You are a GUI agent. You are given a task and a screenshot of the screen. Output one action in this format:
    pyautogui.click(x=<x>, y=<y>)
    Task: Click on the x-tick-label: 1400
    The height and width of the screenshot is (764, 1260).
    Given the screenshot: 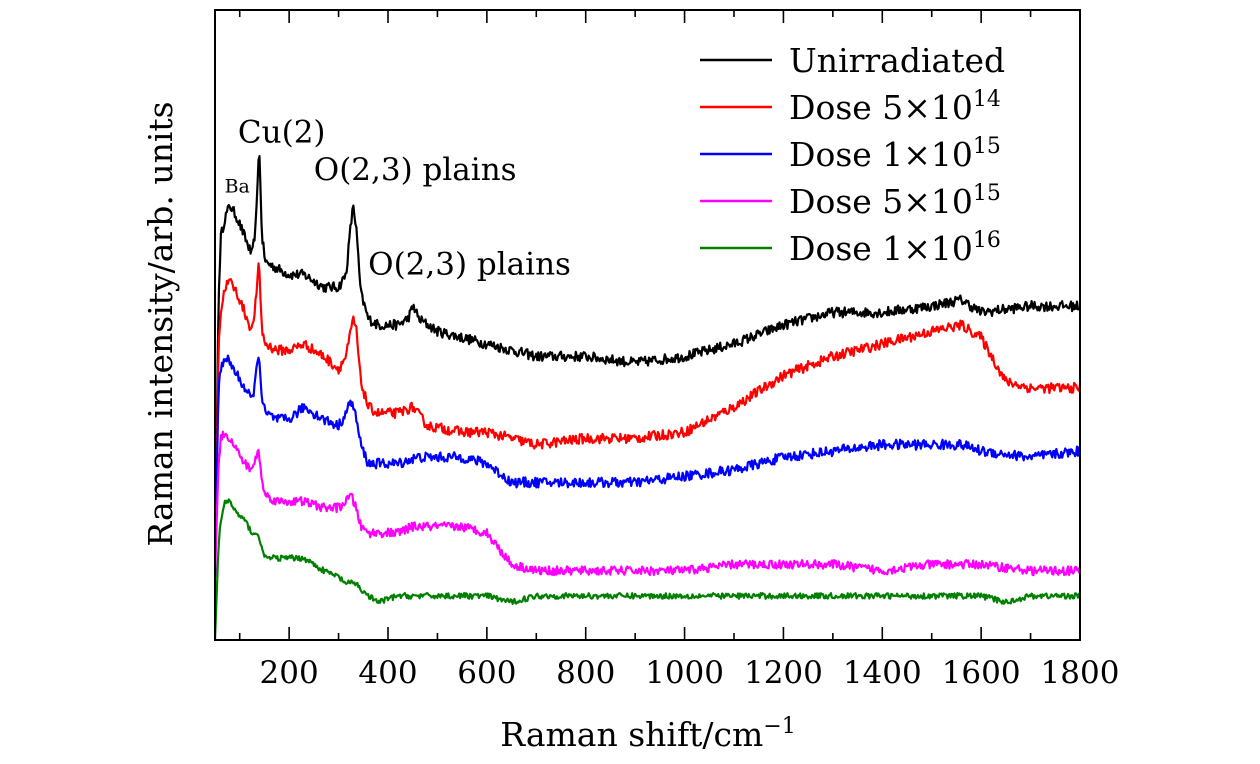 What is the action you would take?
    pyautogui.click(x=882, y=673)
    